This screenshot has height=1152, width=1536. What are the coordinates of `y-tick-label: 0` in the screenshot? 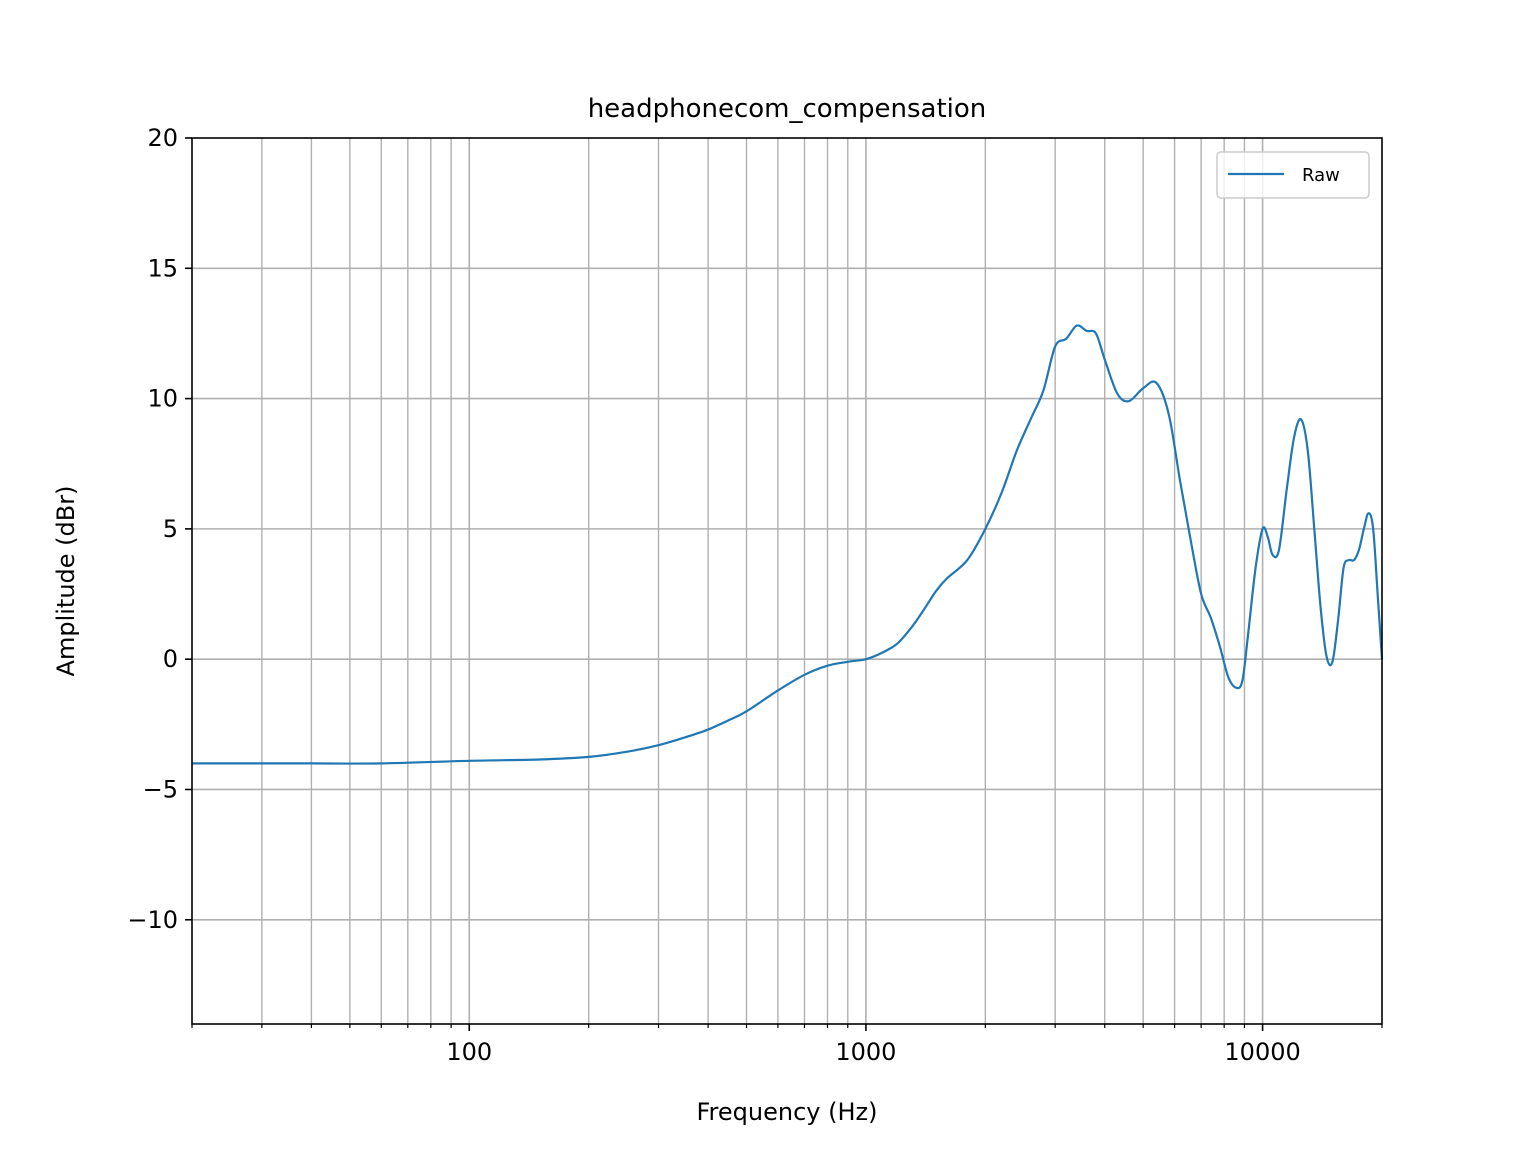 It's located at (170, 659).